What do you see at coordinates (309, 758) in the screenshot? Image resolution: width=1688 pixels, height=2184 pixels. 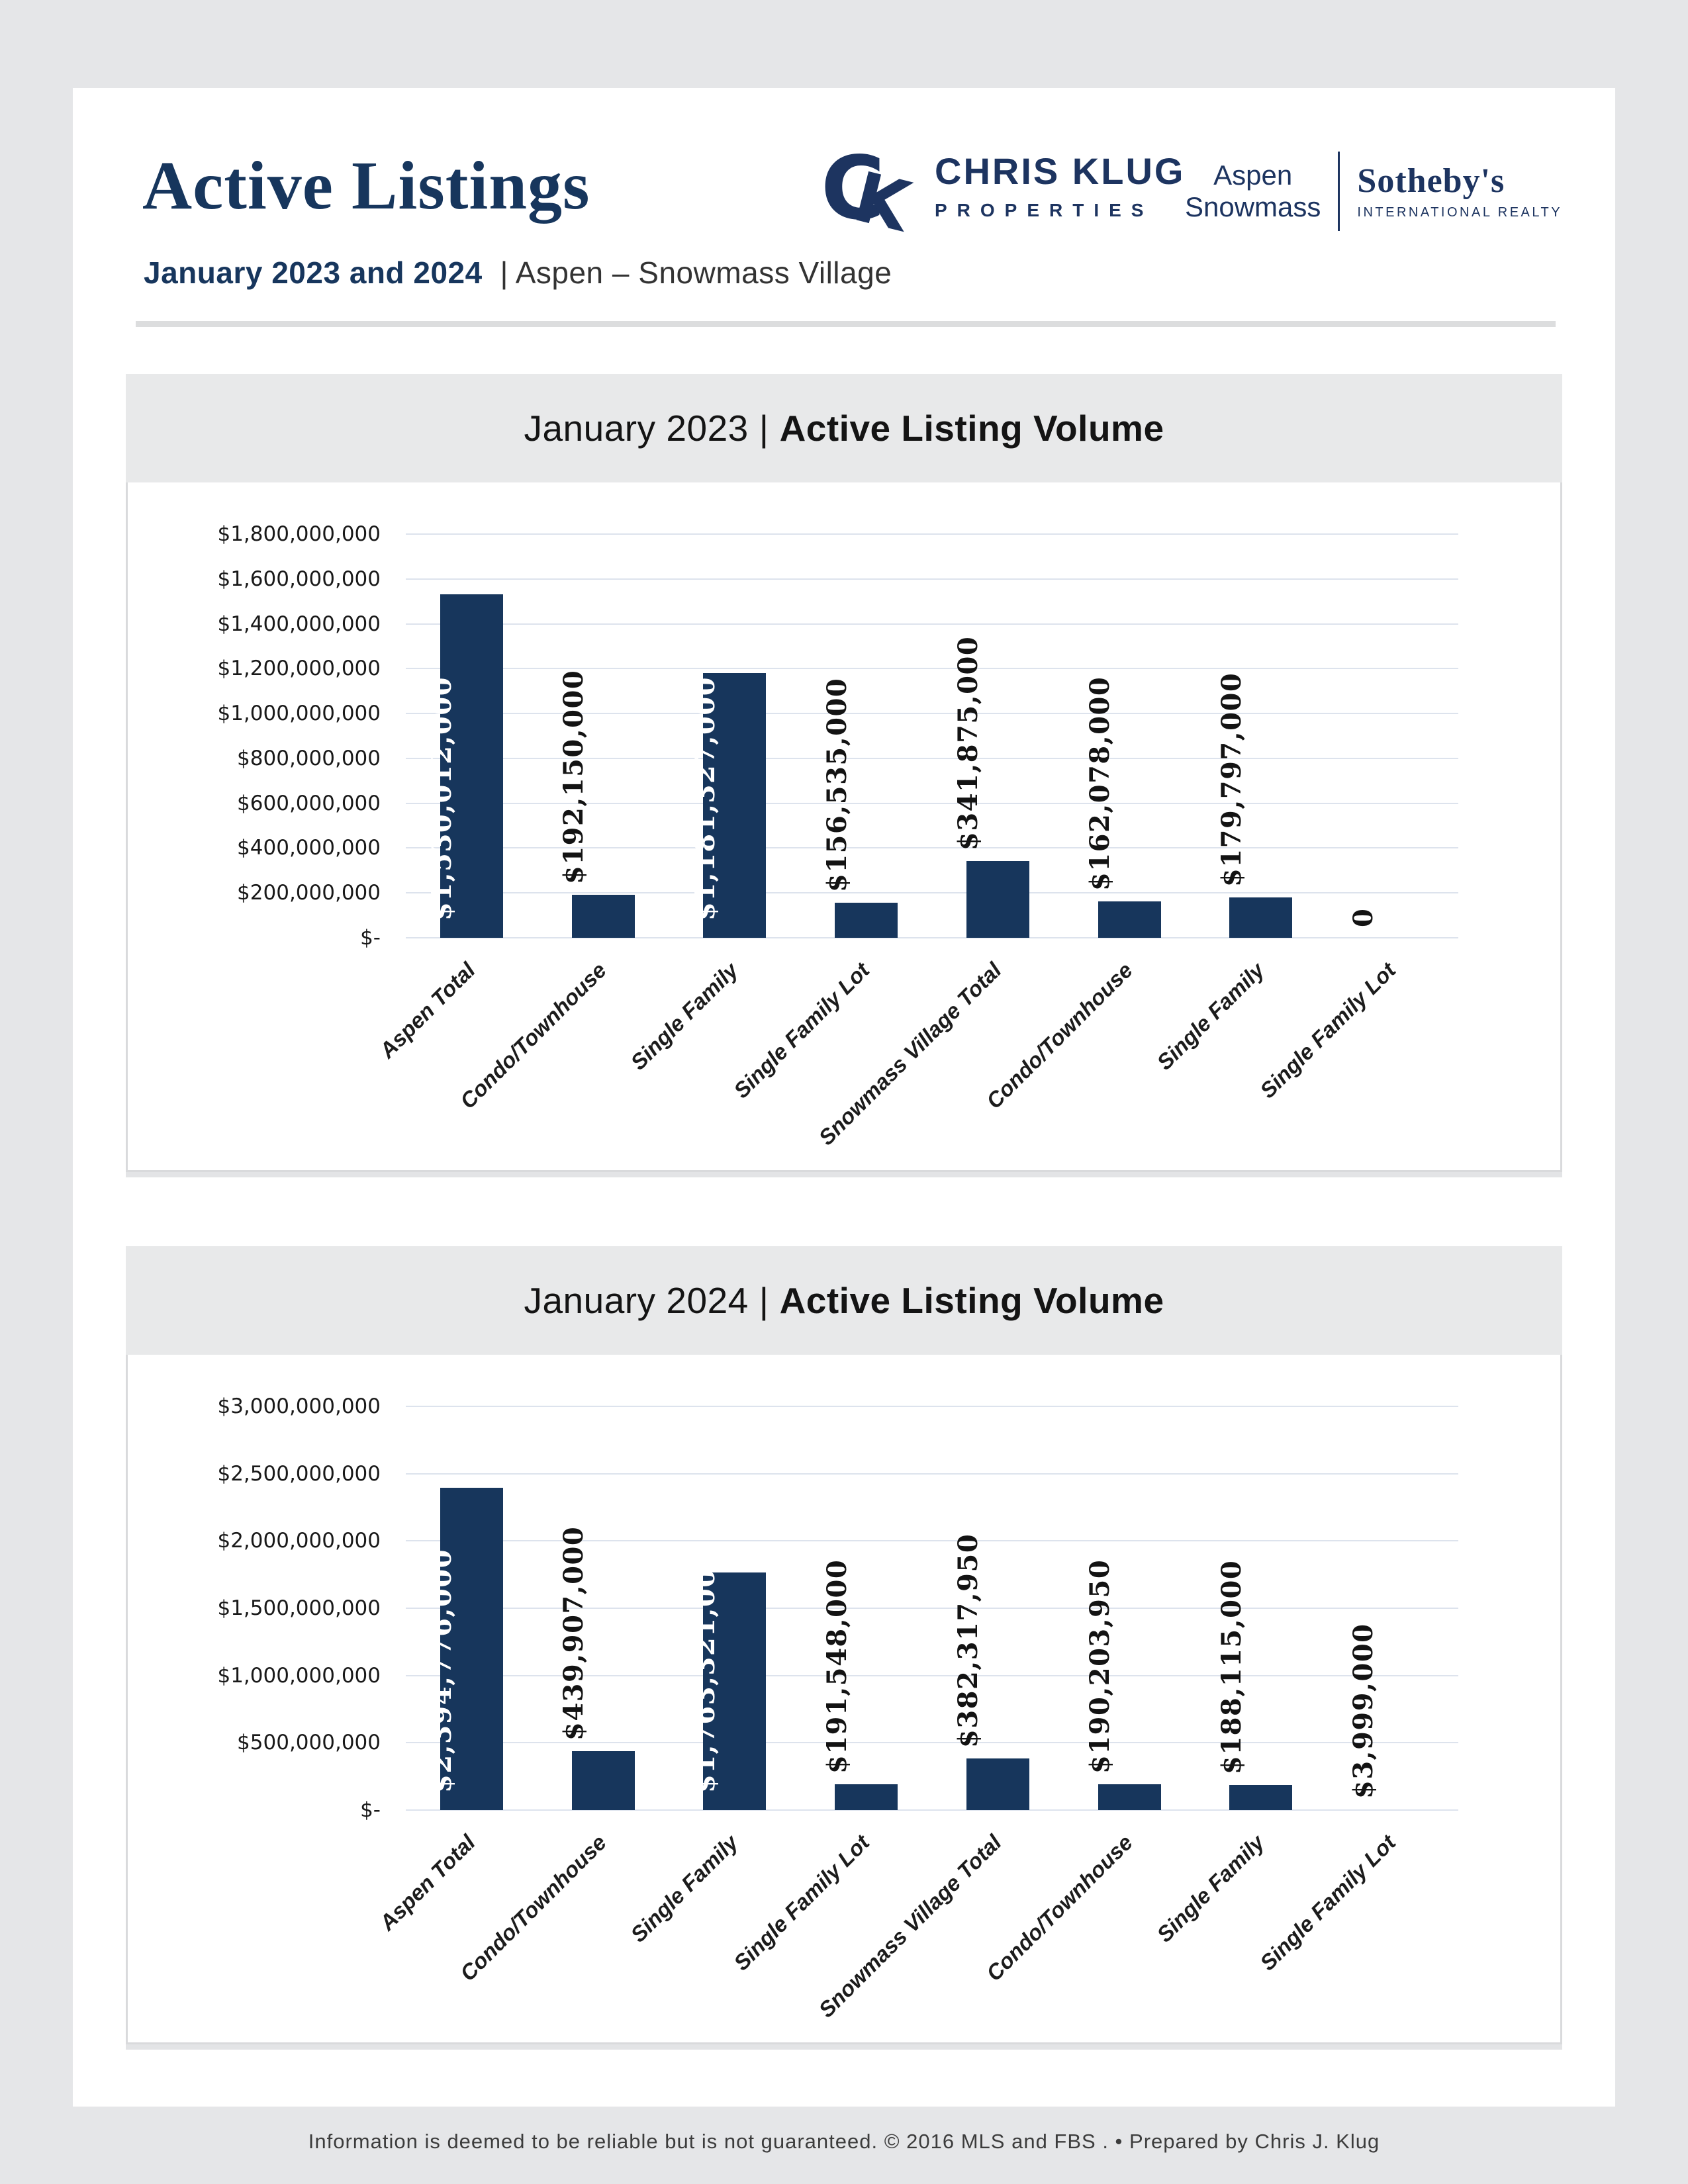 I see `y-axis-tick-label: $800,000,000` at bounding box center [309, 758].